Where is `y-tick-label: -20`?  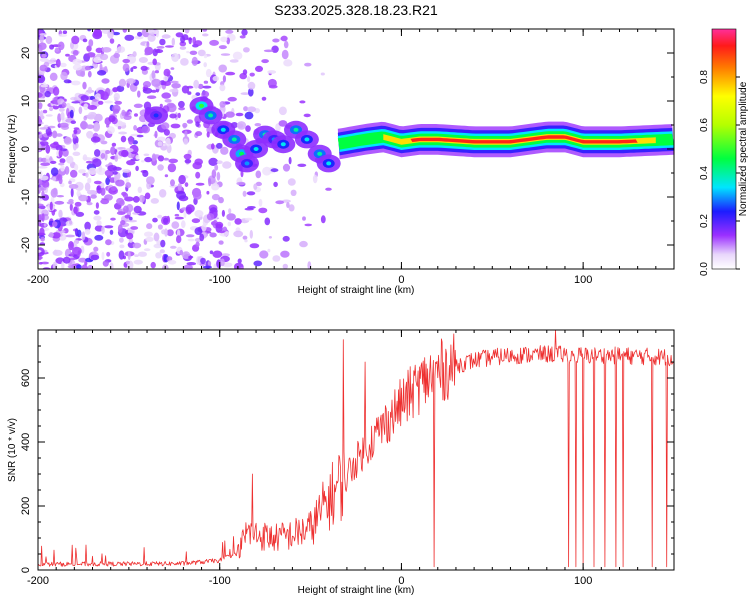 y-tick-label: -20 is located at coordinates (26, 245).